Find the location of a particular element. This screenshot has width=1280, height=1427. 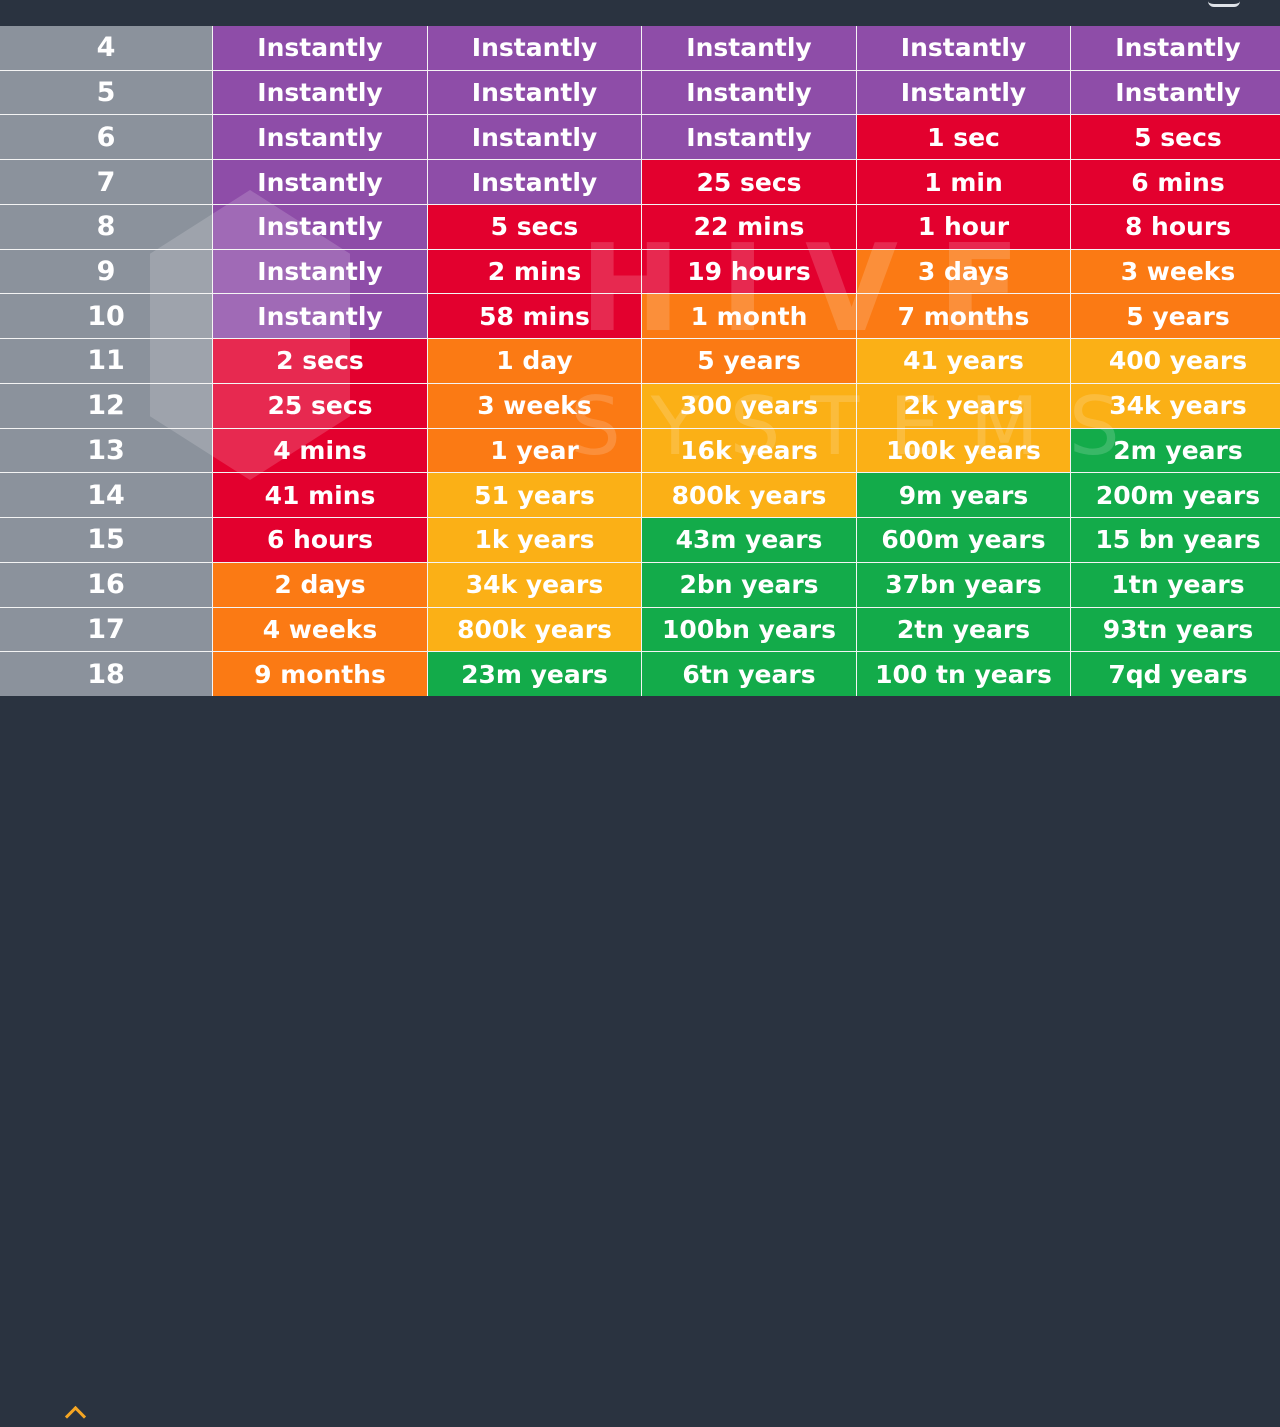

row-header-18: 18 is located at coordinates (106, 674).